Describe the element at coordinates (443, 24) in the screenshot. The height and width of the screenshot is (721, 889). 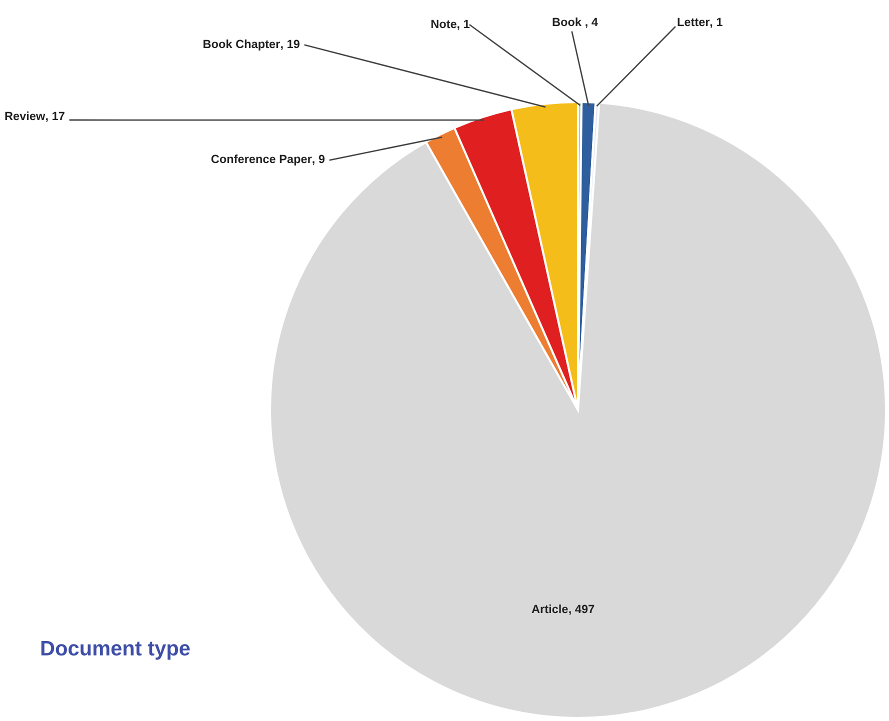
I see `slice-label: Note` at that location.